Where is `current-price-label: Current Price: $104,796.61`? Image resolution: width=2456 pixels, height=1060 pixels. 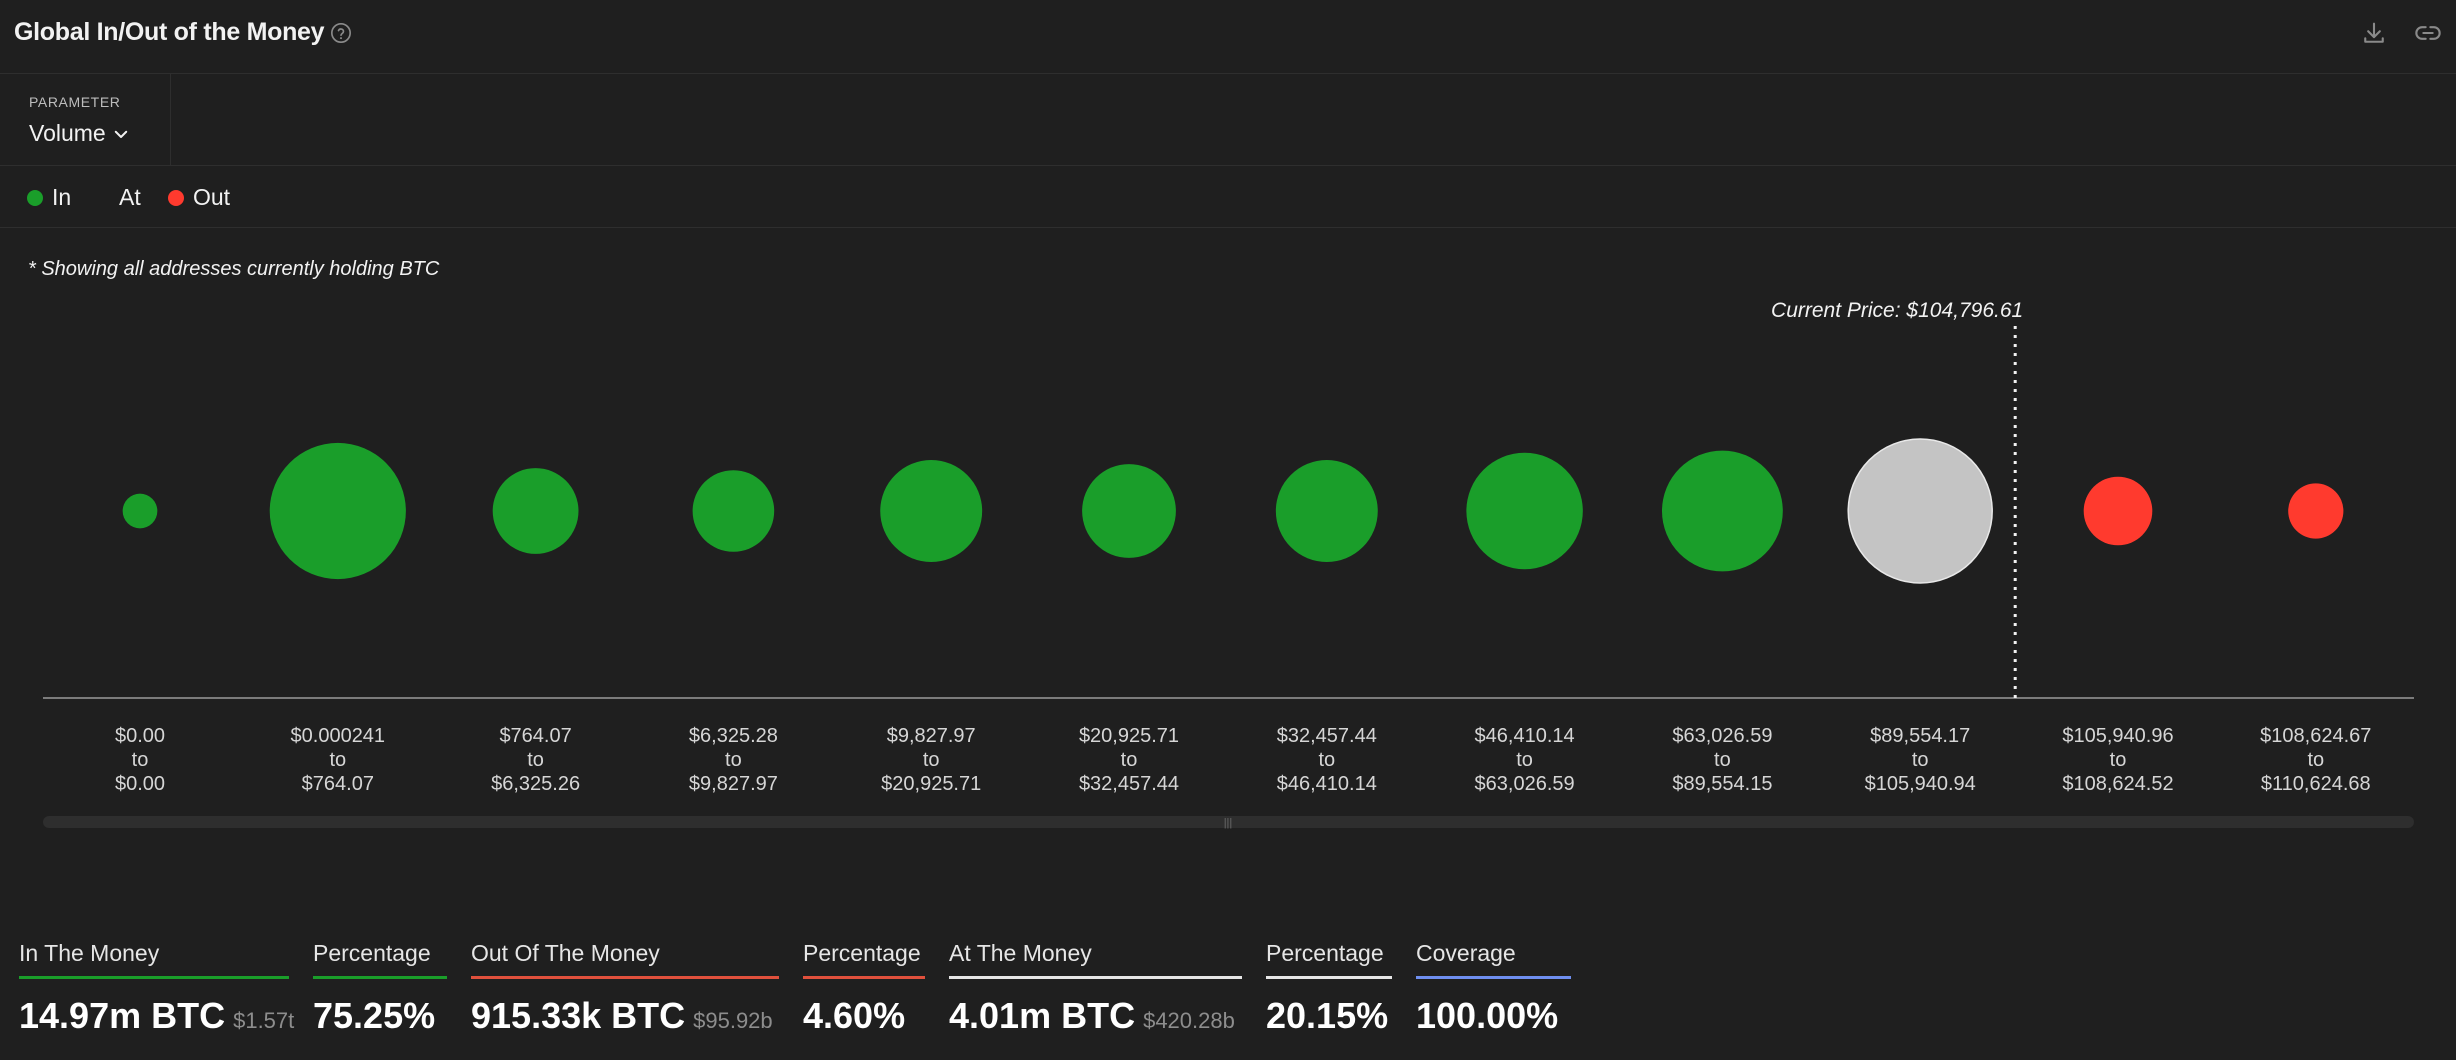 current-price-label: Current Price: $104,796.61 is located at coordinates (1897, 310).